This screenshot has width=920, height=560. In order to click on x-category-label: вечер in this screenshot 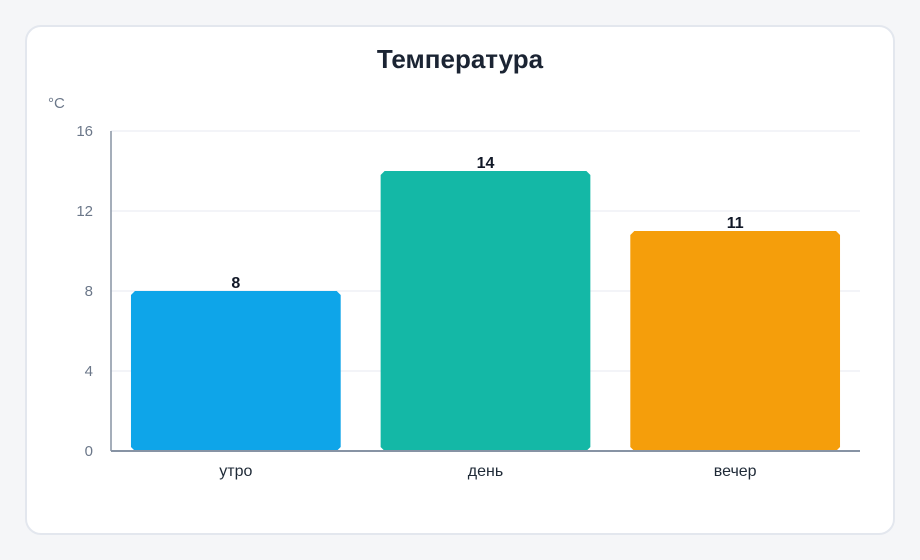, I will do `click(735, 471)`.